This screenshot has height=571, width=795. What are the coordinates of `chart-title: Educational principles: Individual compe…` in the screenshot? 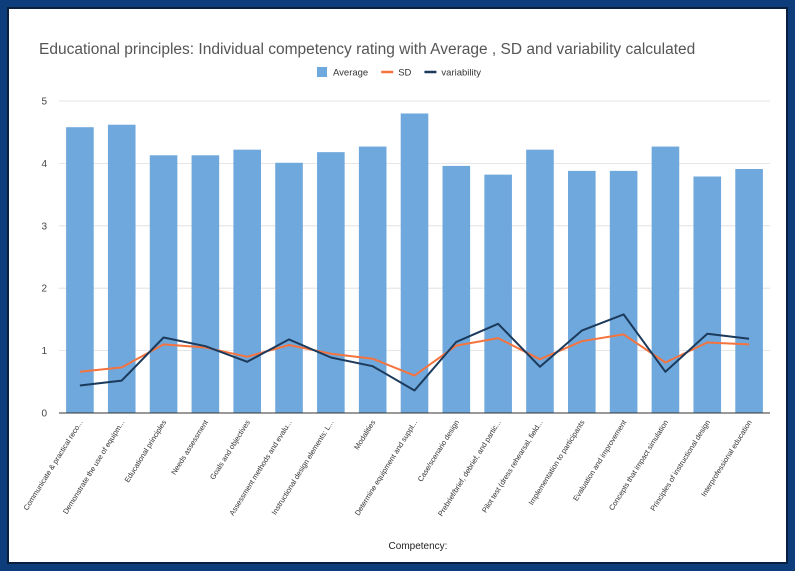 It's located at (367, 49).